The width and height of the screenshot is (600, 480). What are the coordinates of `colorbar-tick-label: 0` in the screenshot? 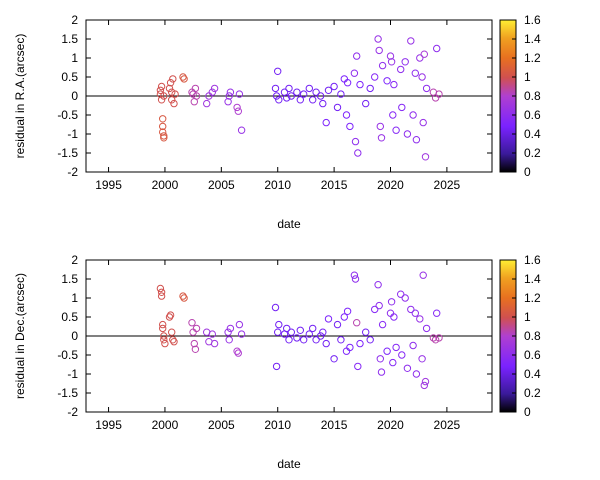 It's located at (527, 172).